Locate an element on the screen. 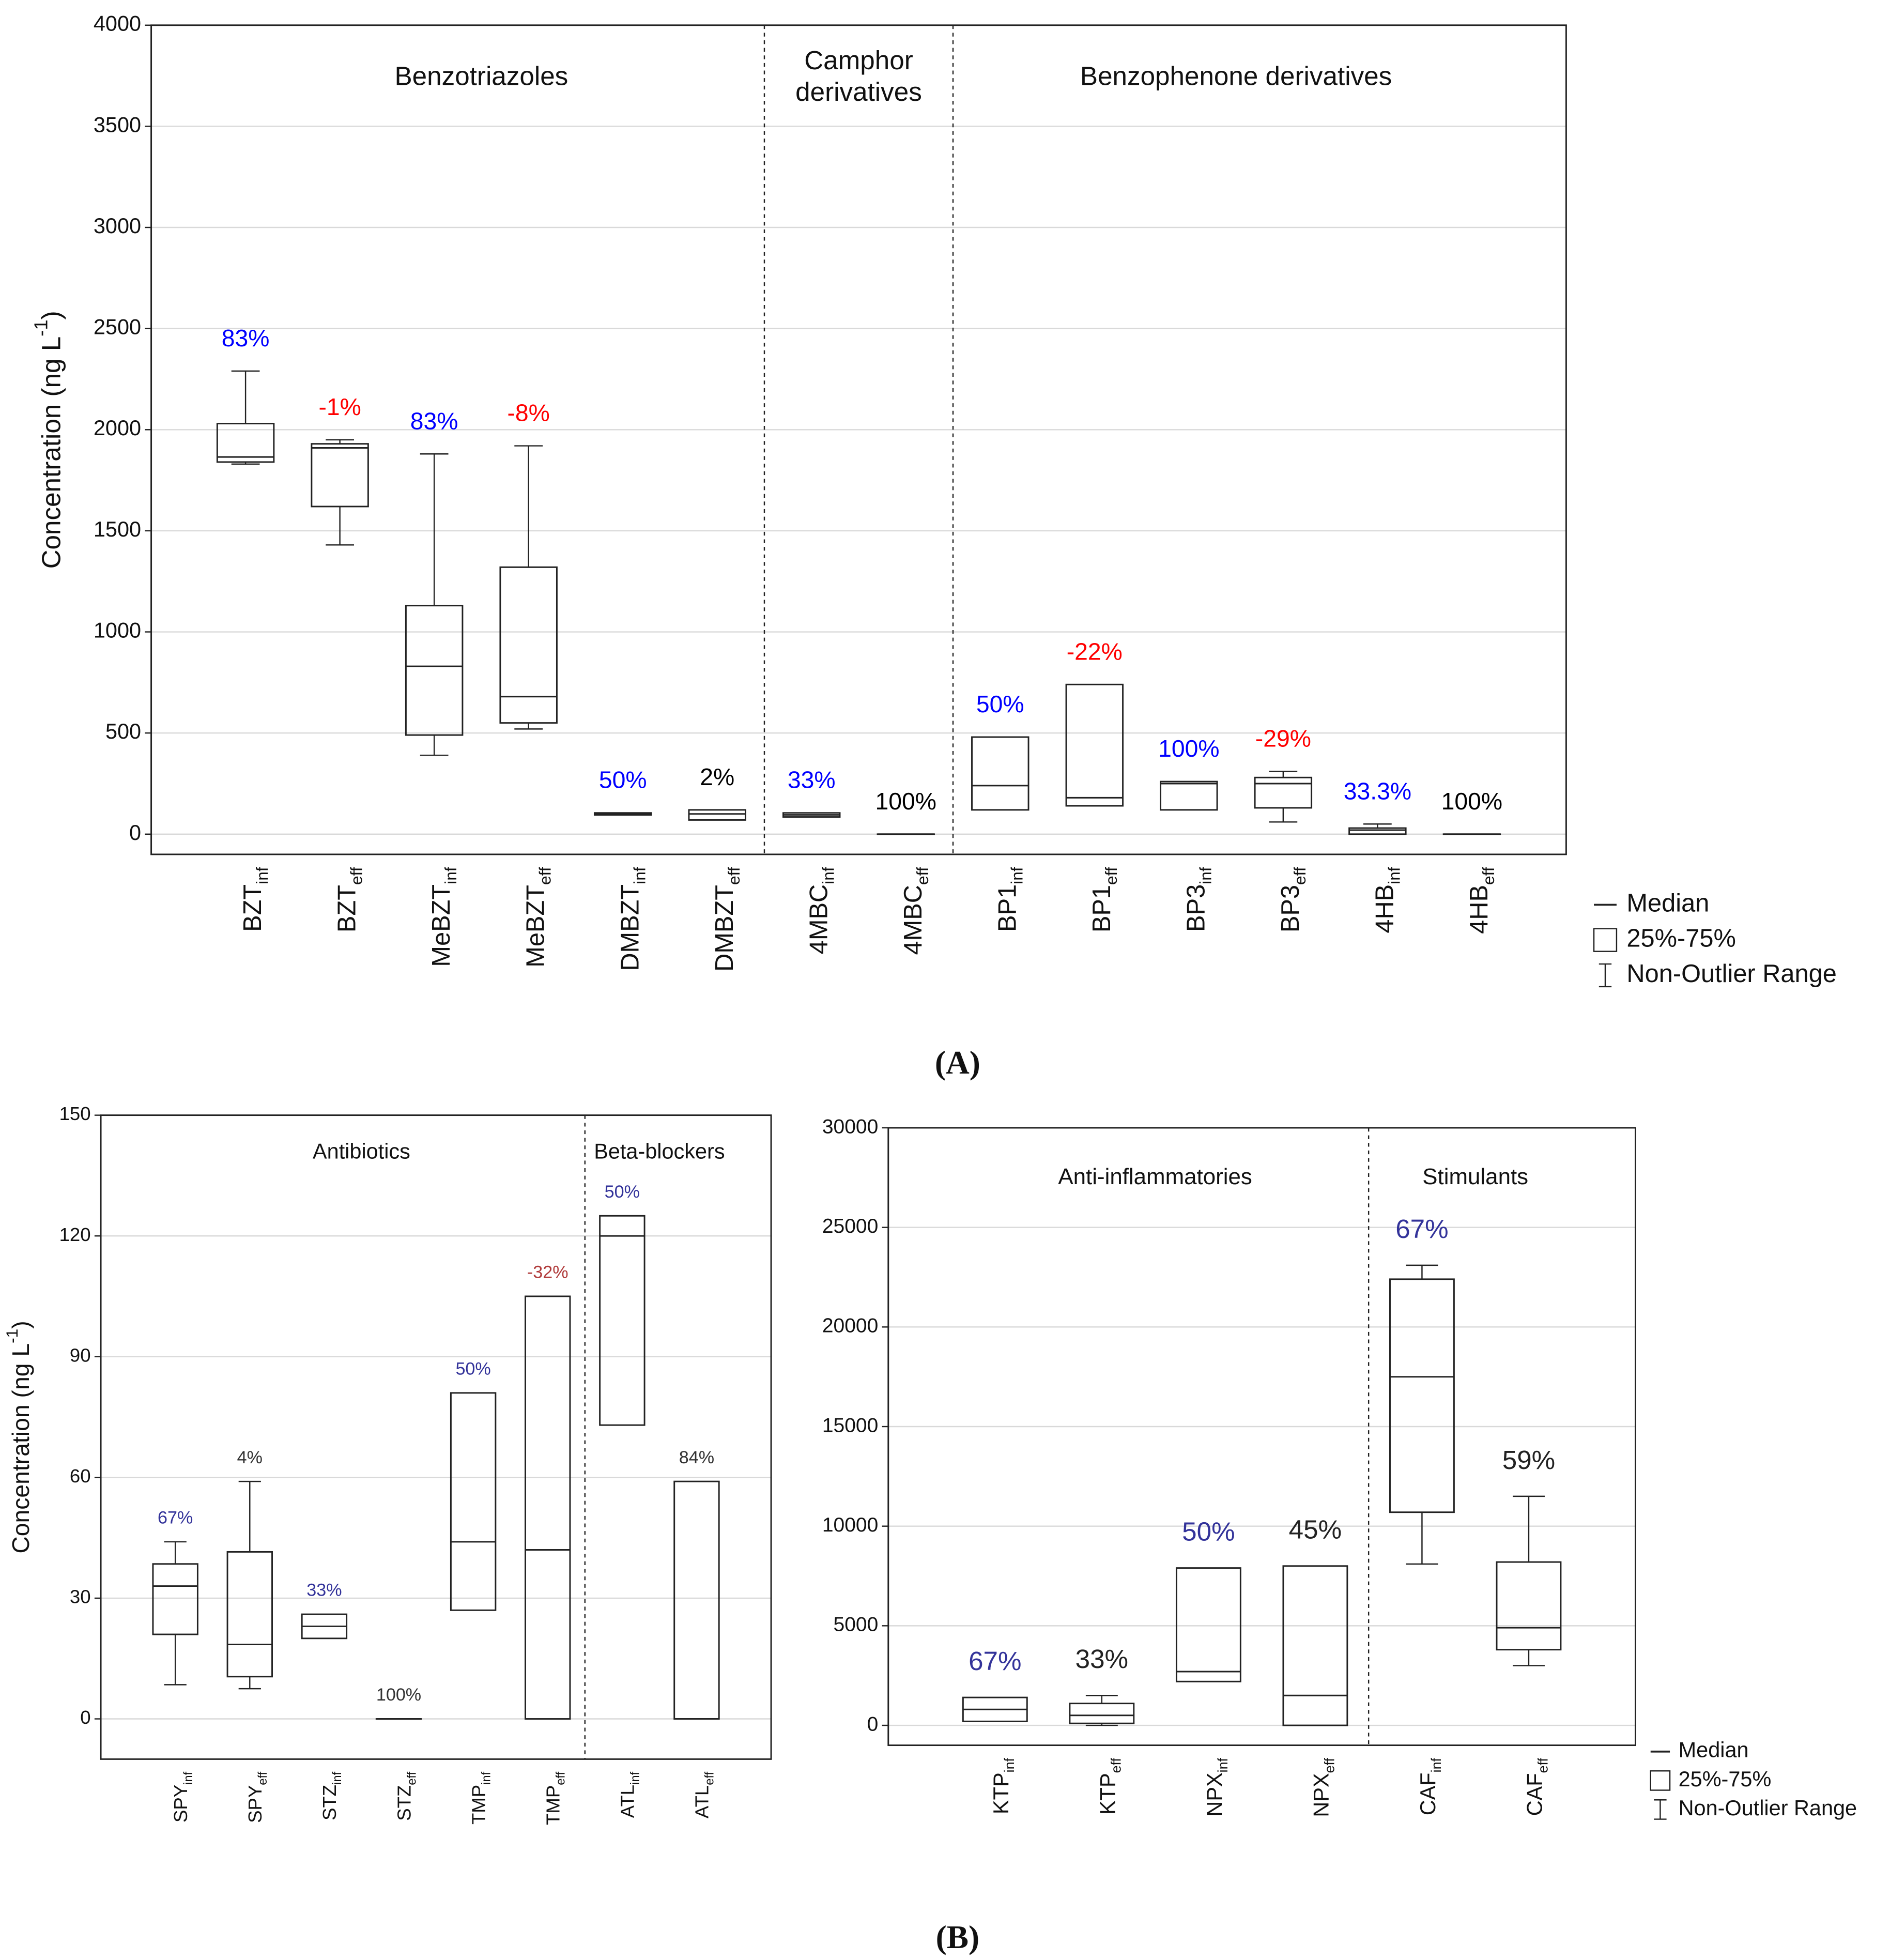  percent-label: 33.3% is located at coordinates (1377, 791).